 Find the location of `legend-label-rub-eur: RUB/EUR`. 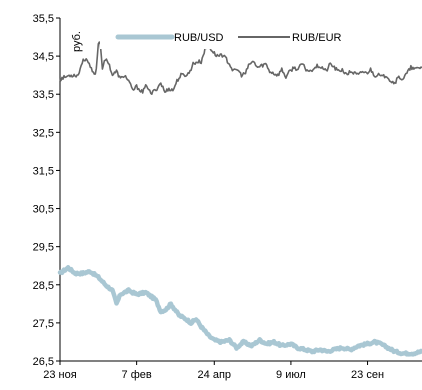

legend-label-rub-eur: RUB/EUR is located at coordinates (317, 38).